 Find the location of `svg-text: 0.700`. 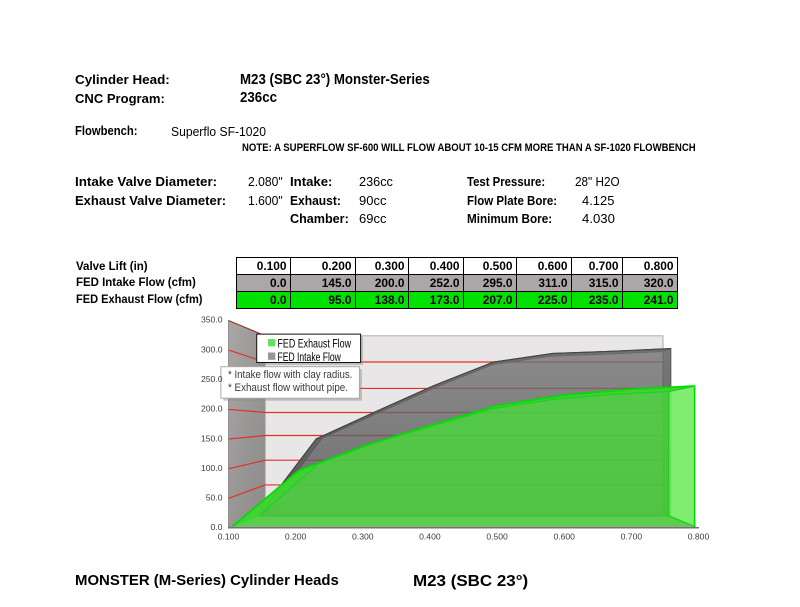

svg-text: 0.700 is located at coordinates (632, 537).